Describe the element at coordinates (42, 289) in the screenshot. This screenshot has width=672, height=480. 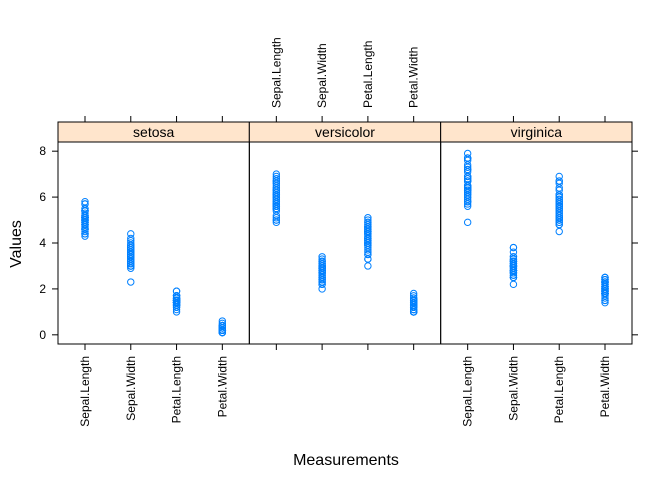
I see `y-tick-label: 2` at that location.